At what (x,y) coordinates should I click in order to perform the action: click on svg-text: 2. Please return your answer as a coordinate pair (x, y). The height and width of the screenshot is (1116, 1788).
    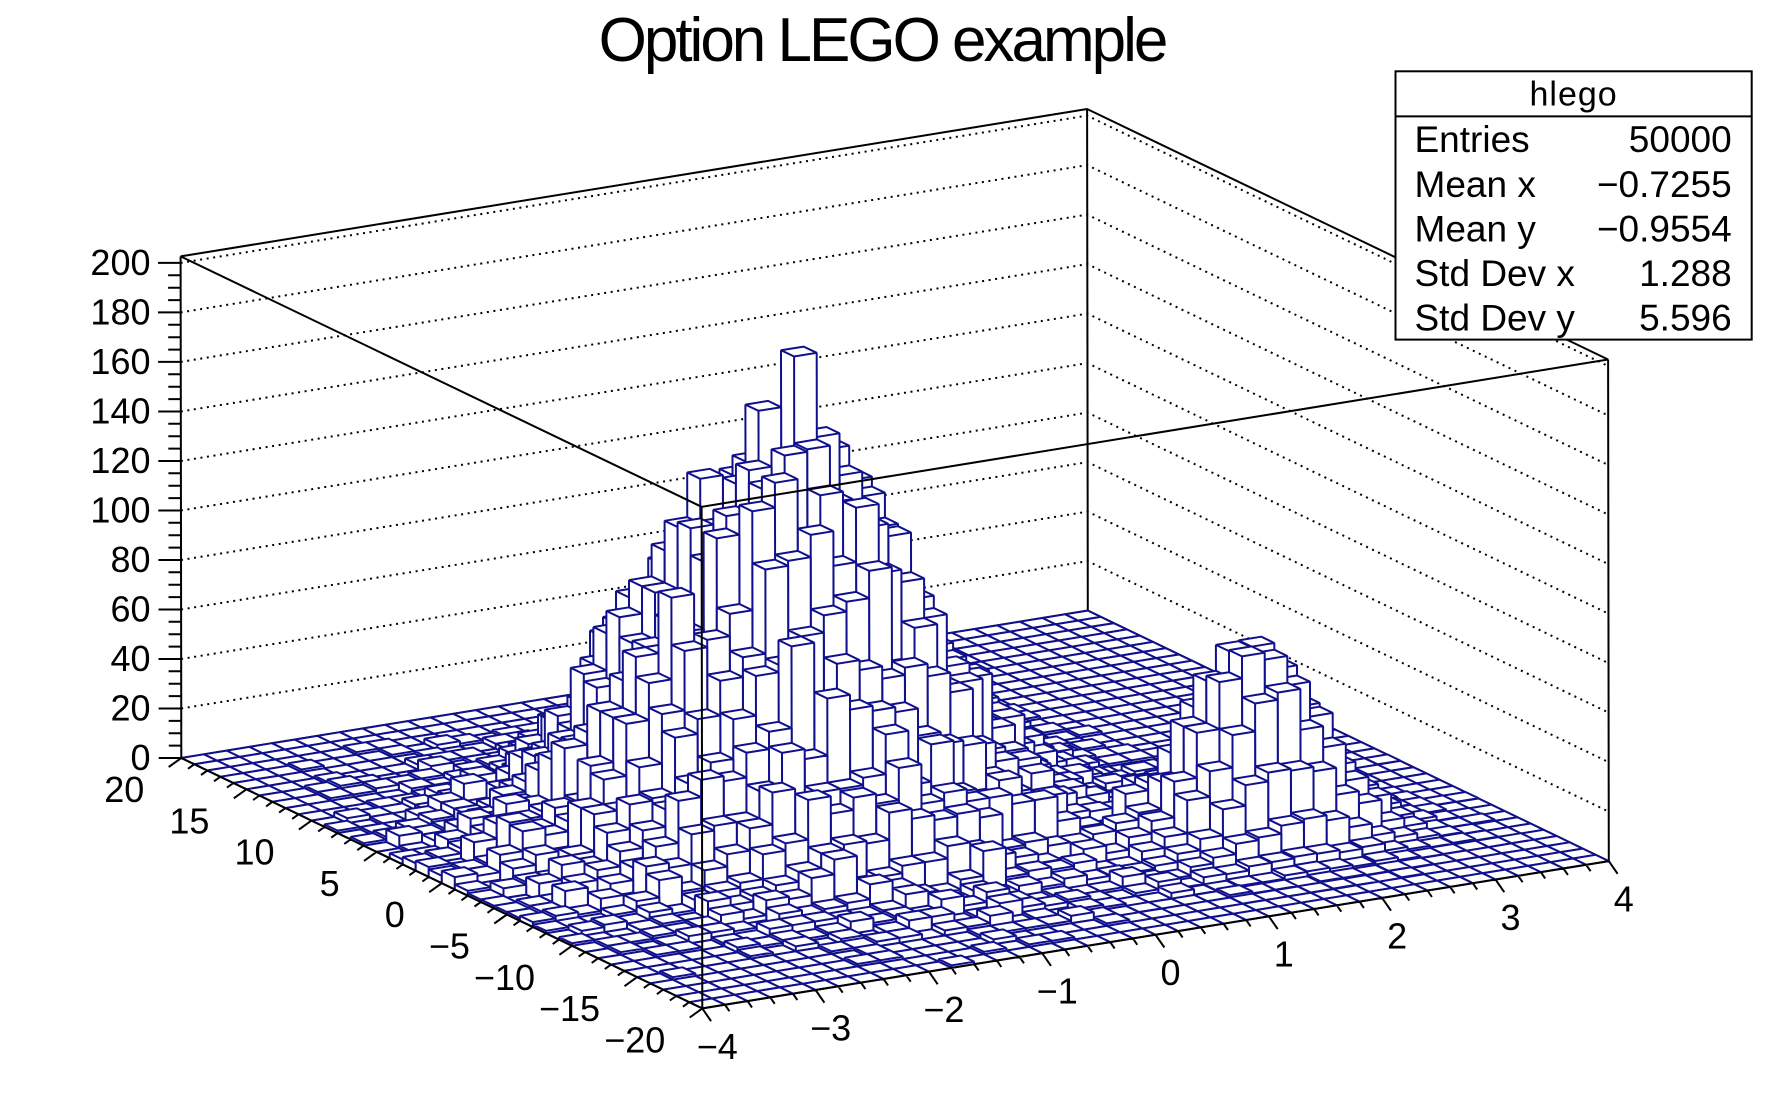
    Looking at the image, I should click on (1397, 935).